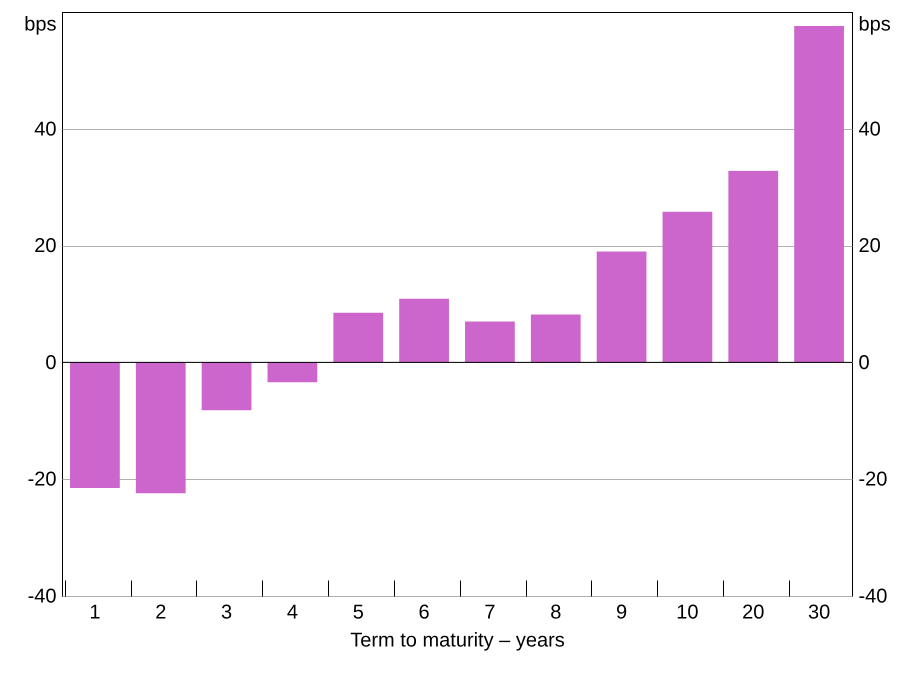 This screenshot has height=675, width=907. What do you see at coordinates (160, 613) in the screenshot?
I see `x-tick-label: 2` at bounding box center [160, 613].